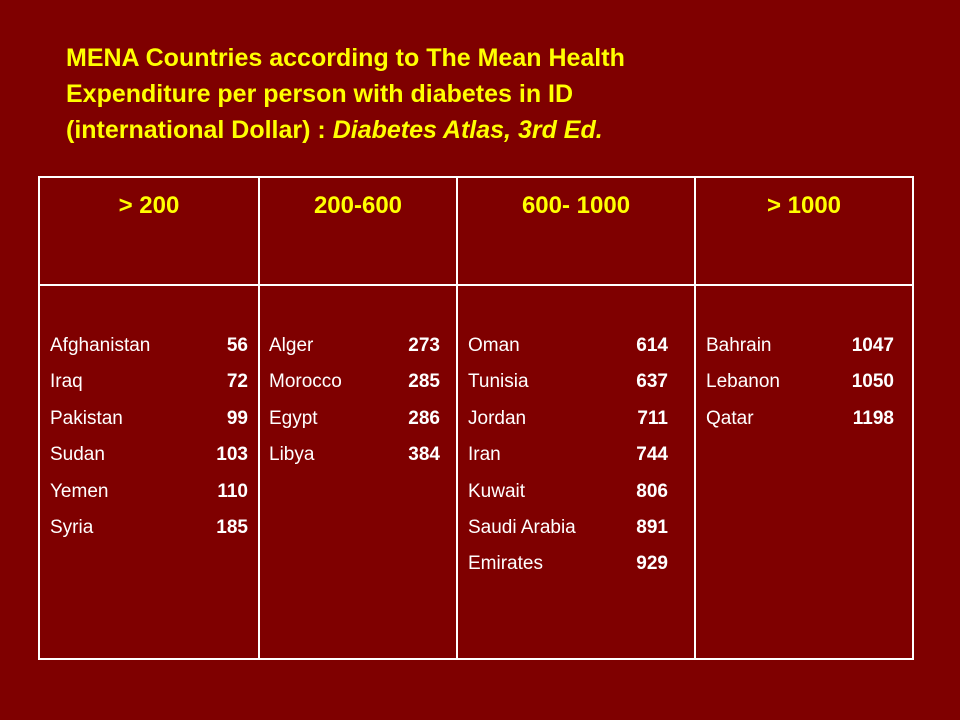 This screenshot has width=960, height=720. What do you see at coordinates (424, 382) in the screenshot?
I see `country-value: 285` at bounding box center [424, 382].